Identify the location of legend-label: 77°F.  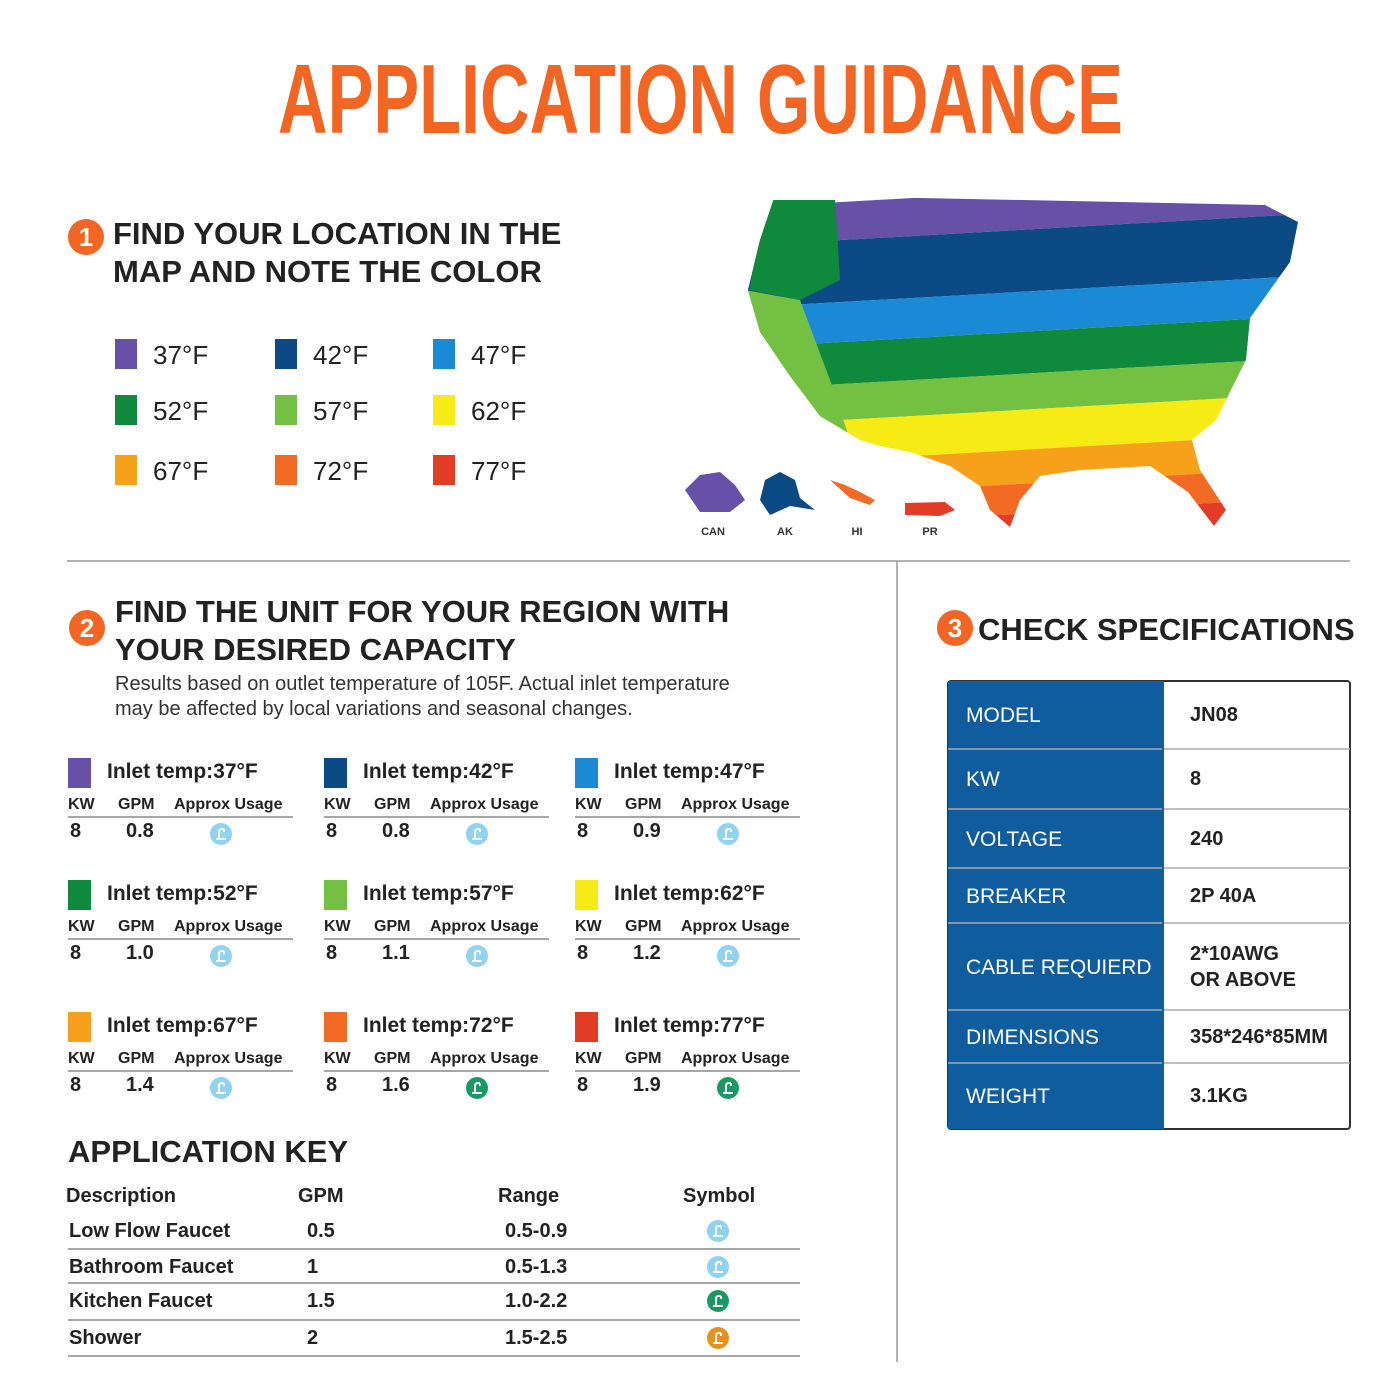
(499, 471).